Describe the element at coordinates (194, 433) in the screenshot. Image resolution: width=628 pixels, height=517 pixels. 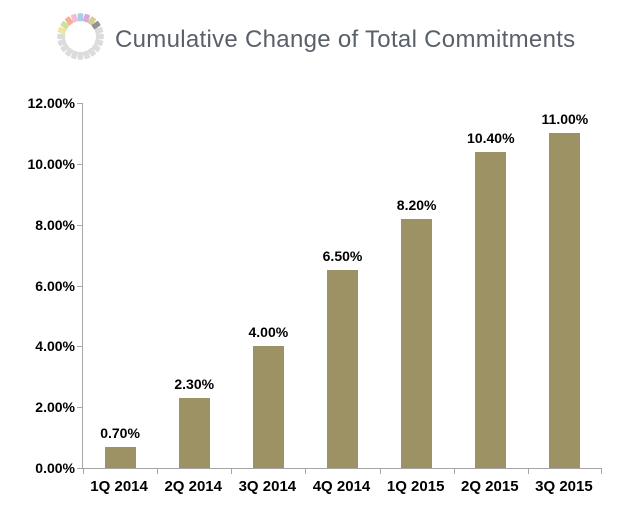
I see `bar-2q-2014` at that location.